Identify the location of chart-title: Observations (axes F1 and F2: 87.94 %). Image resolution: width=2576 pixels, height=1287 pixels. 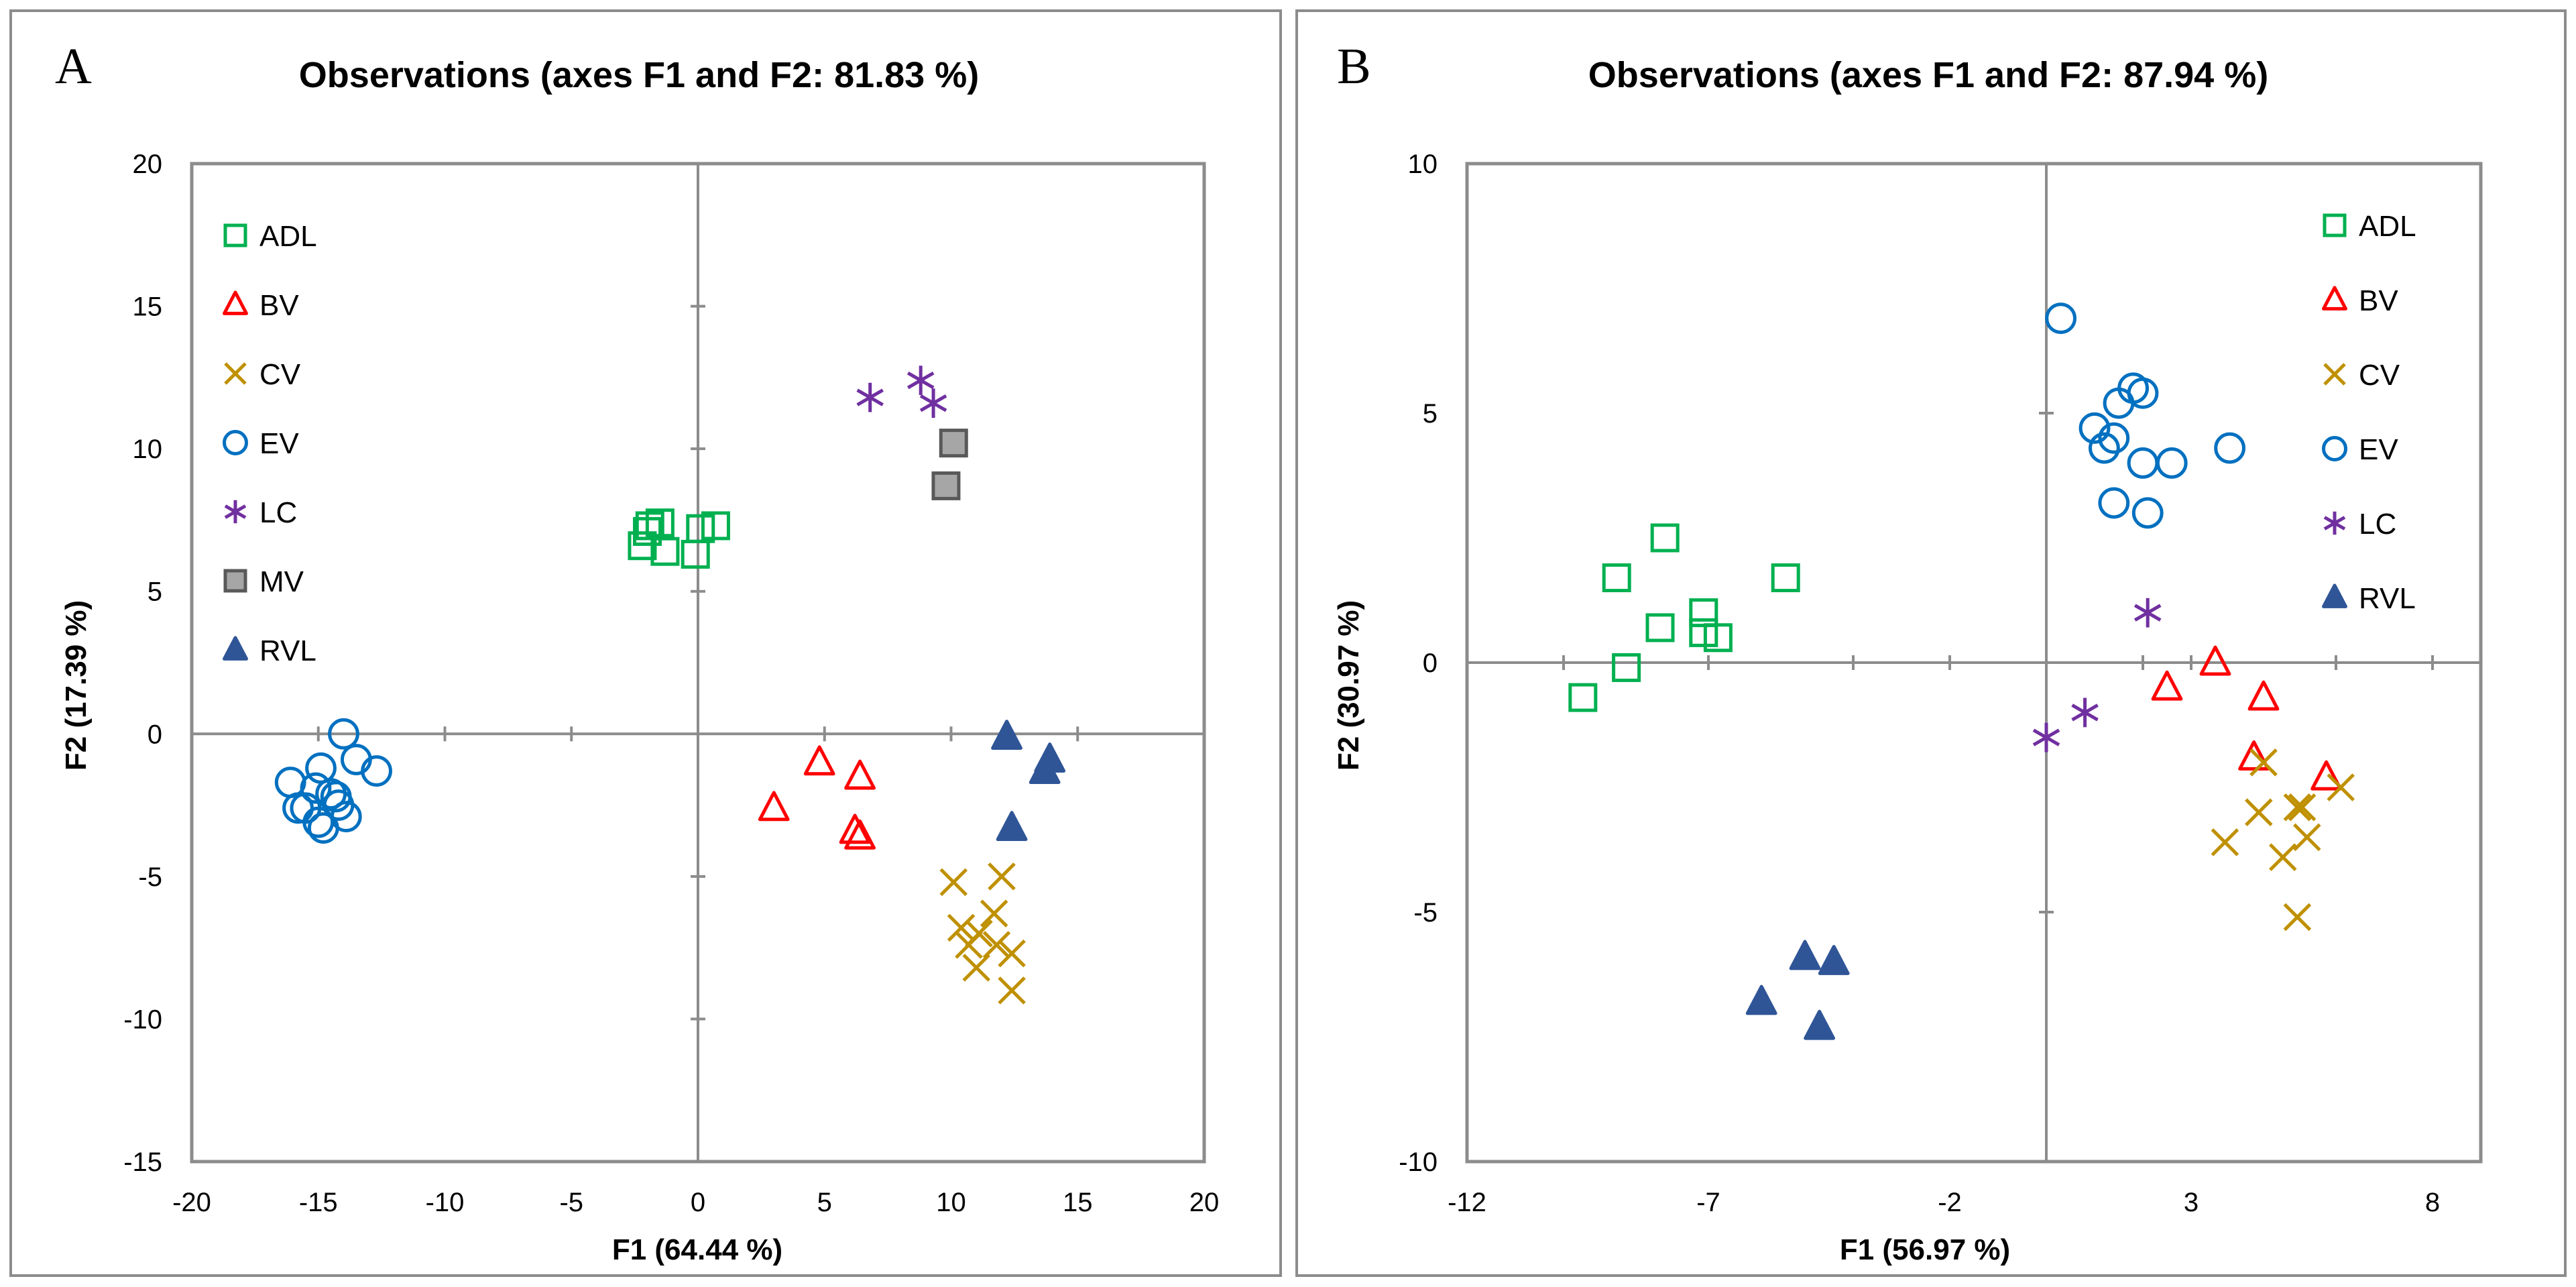
(1928, 75).